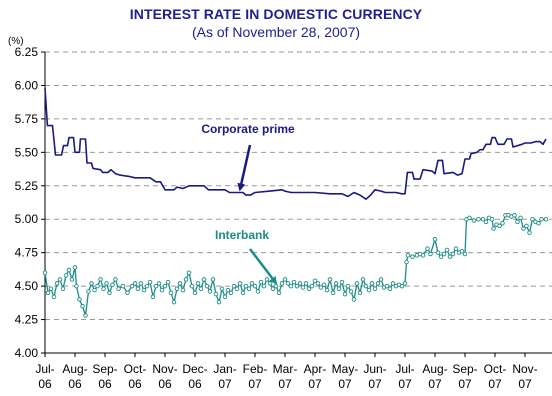 This screenshot has height=396, width=552. What do you see at coordinates (135, 369) in the screenshot?
I see `x-tick-label-month: Oct-` at bounding box center [135, 369].